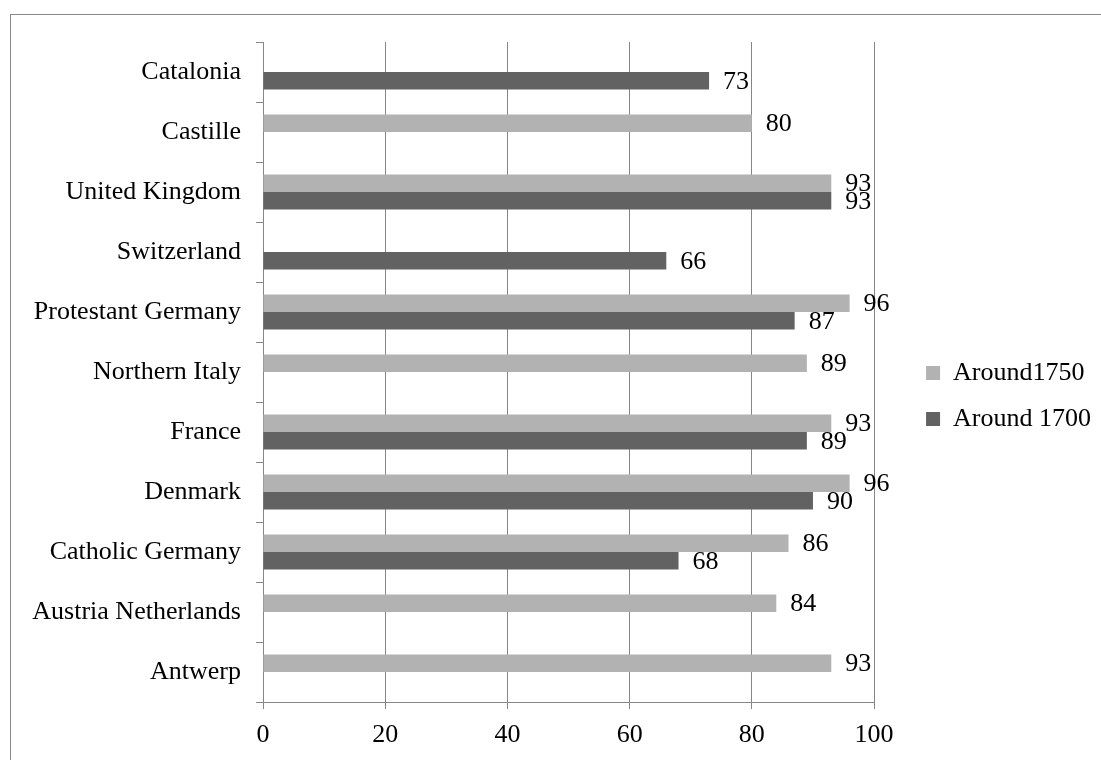 Image resolution: width=1101 pixels, height=760 pixels. I want to click on data-label: 68, so click(705, 560).